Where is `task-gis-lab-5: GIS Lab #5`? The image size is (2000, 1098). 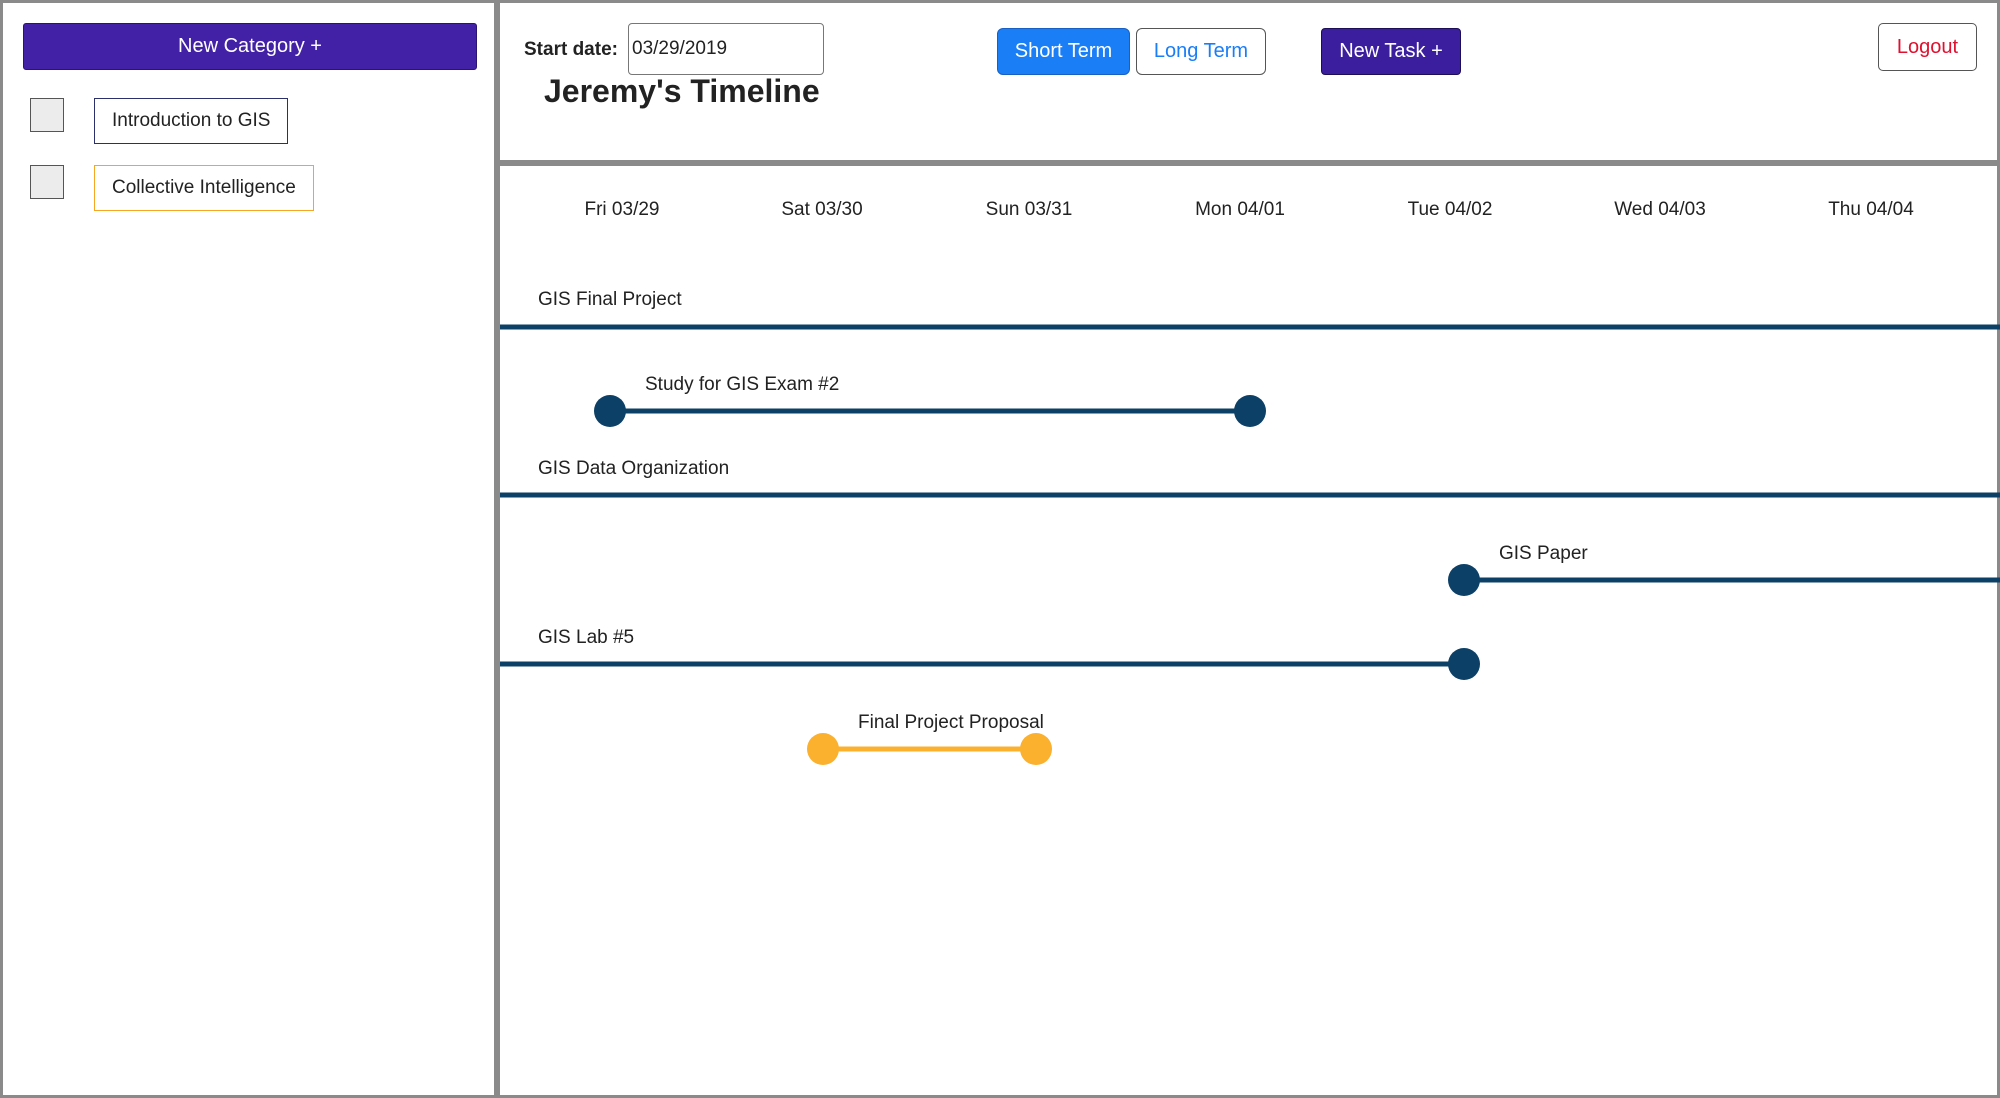
task-gis-lab-5: GIS Lab #5 is located at coordinates (990, 653).